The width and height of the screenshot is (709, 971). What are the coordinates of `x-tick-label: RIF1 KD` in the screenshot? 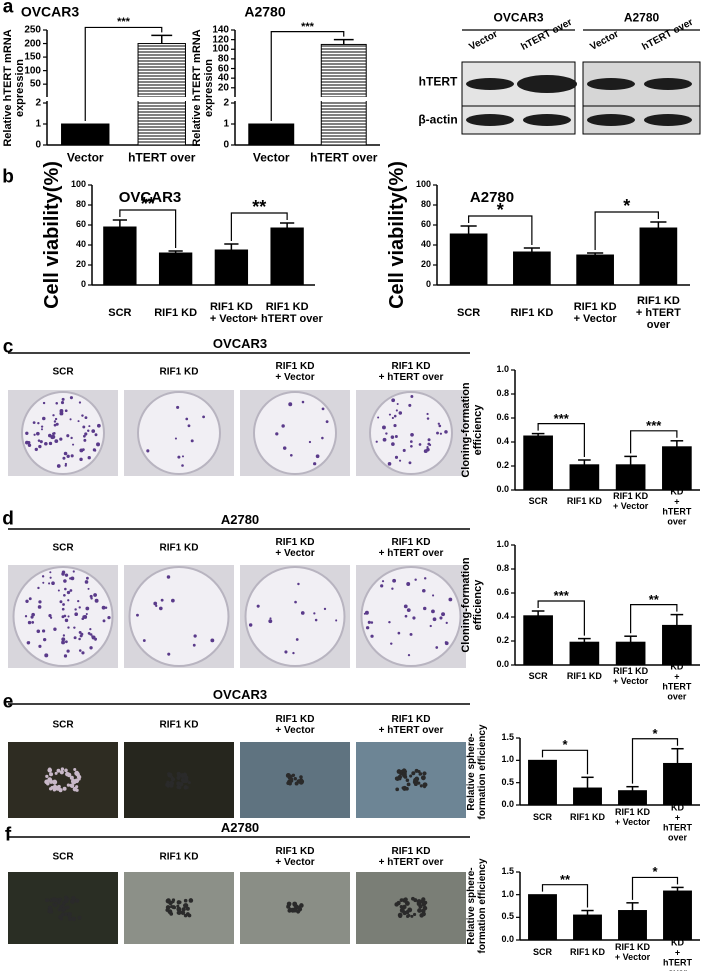 It's located at (587, 952).